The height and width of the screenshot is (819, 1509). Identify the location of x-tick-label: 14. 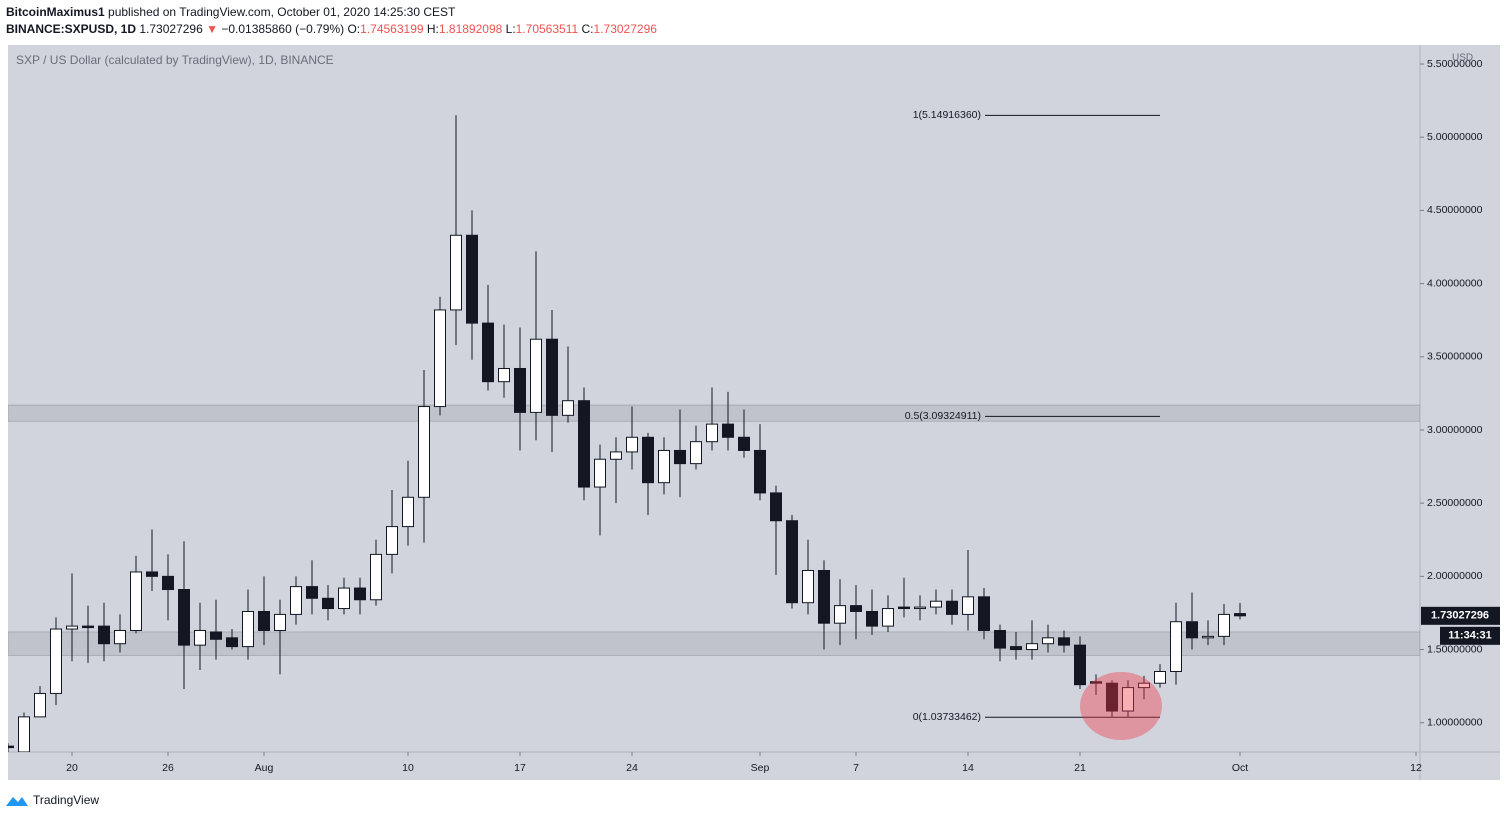
(968, 768).